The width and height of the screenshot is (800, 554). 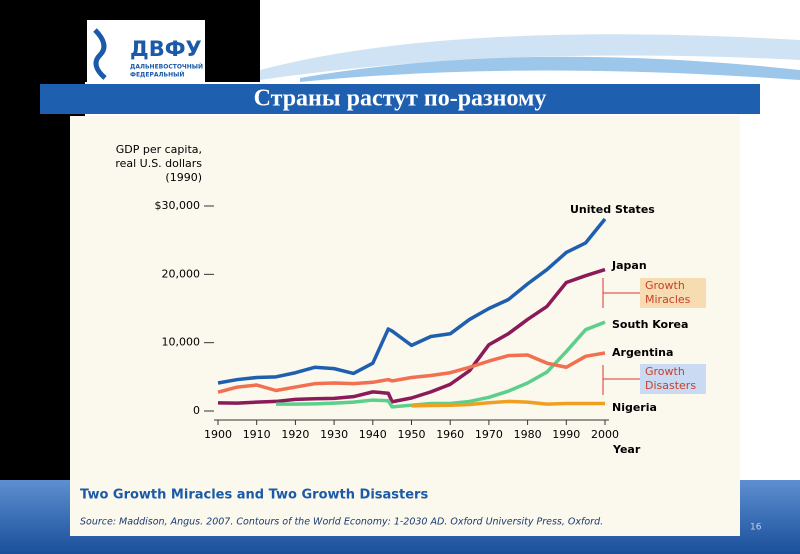 What do you see at coordinates (756, 528) in the screenshot?
I see `page-number: 16` at bounding box center [756, 528].